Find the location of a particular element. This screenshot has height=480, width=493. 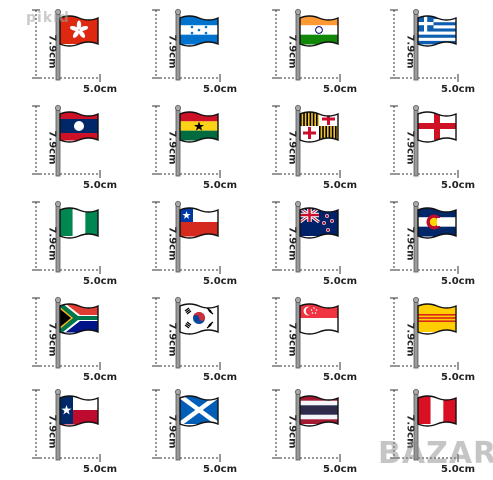

laos-flag-icon is located at coordinates (66, 141).